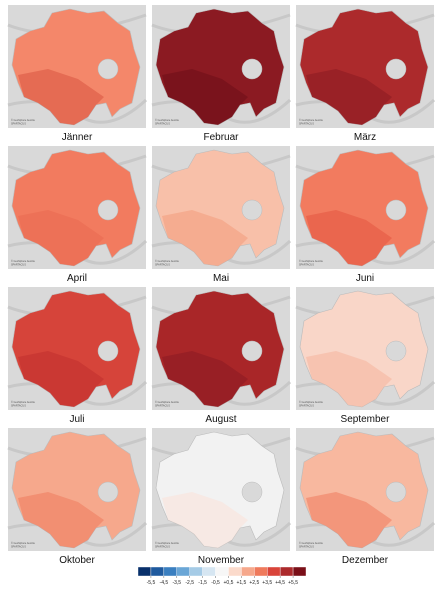  Describe the element at coordinates (176, 583) in the screenshot. I see `legend-label: -3,5` at that location.